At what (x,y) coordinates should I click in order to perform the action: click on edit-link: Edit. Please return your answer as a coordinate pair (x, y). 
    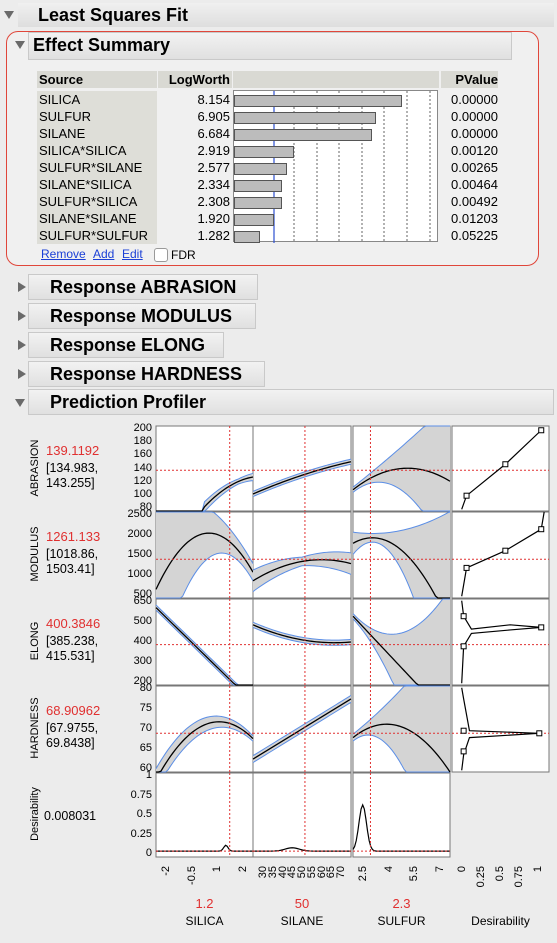
    Looking at the image, I should click on (132, 254).